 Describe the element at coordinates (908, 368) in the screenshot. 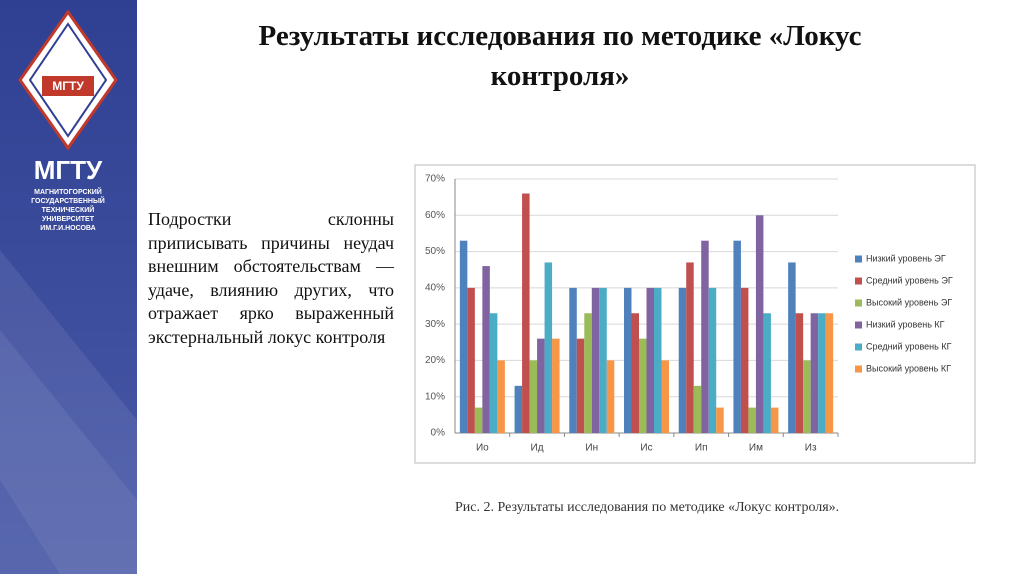

I see `legend-label: Высокий уровень КГ` at that location.